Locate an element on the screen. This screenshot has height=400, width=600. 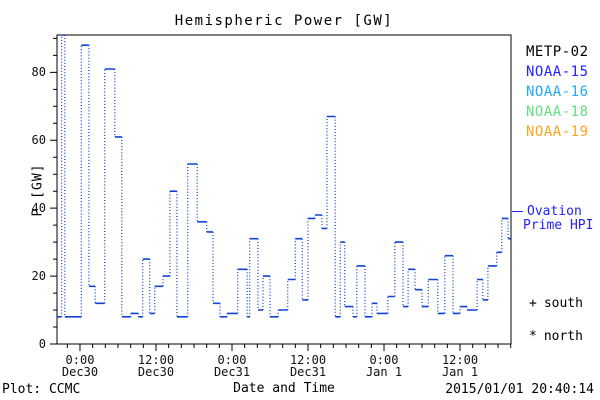
ovation-label-line1: Ovation is located at coordinates (554, 211).